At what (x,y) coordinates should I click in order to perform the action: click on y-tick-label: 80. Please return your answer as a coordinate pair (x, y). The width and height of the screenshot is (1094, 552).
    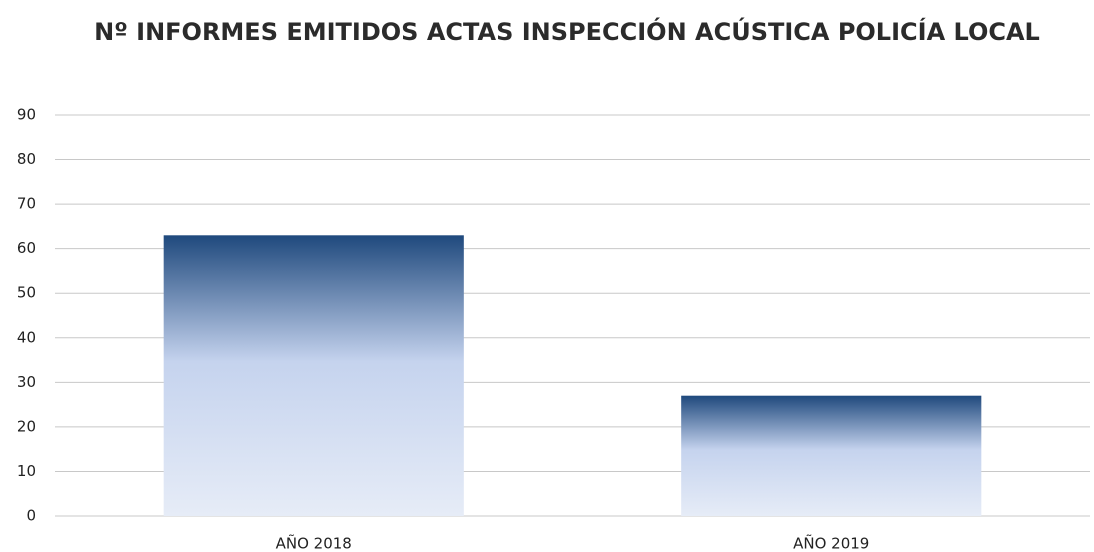
    Looking at the image, I should click on (26, 159).